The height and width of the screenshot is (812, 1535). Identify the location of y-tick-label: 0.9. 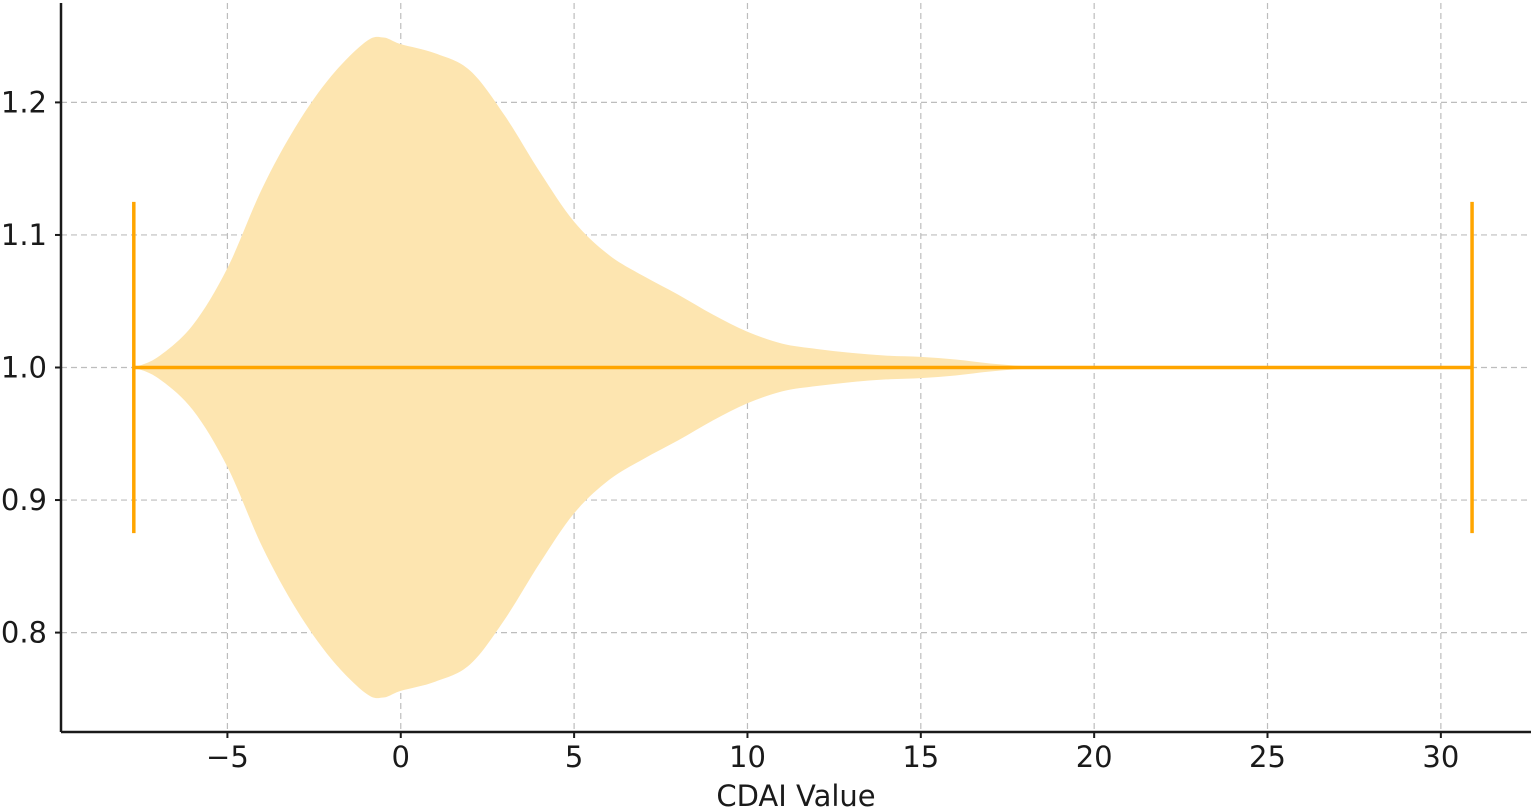
(24, 500).